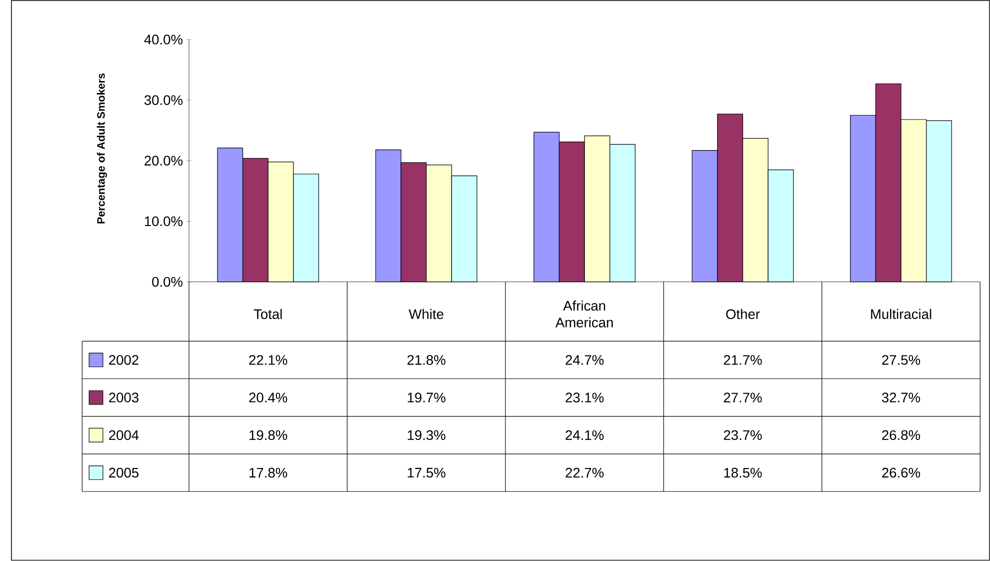 The image size is (990, 561). I want to click on data-label: 26.8%, so click(901, 435).